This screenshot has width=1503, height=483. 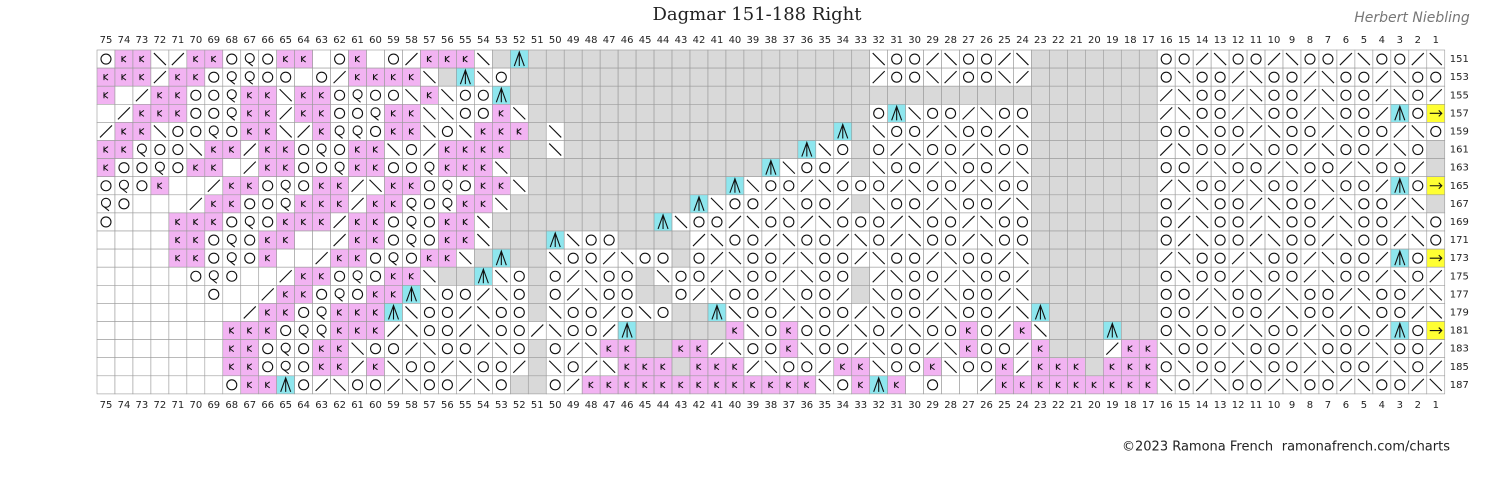 I want to click on column-number: 69, so click(x=213, y=405).